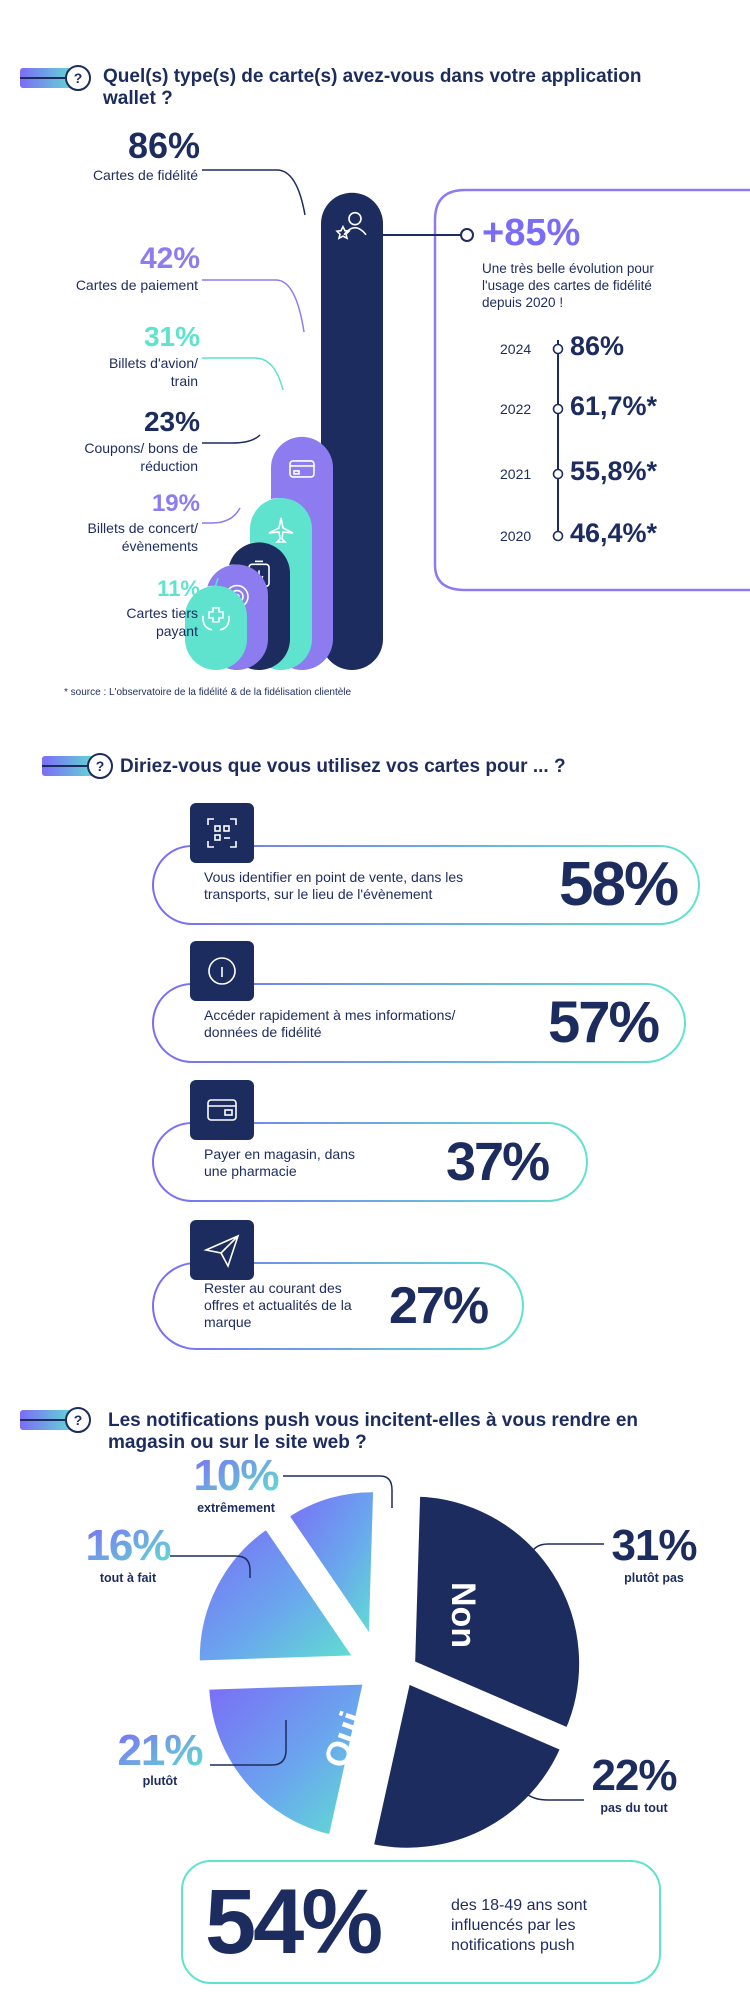 The image size is (750, 2000). Describe the element at coordinates (216, 619) in the screenshot. I see `care-hands-icon` at that location.